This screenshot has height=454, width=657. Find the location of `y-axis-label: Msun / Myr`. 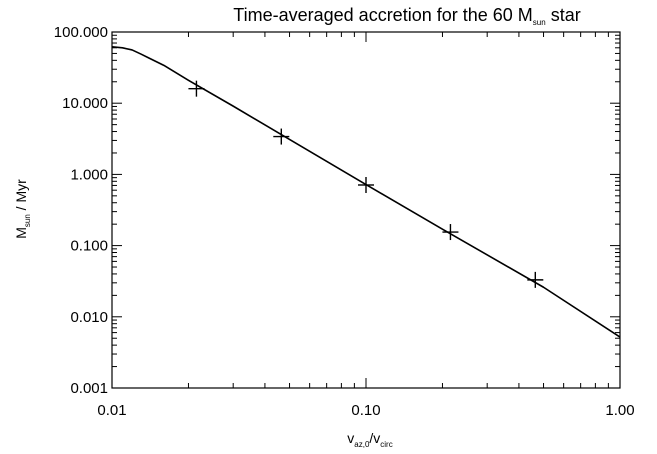

y-axis-label: Msun / Myr is located at coordinates (22, 209).